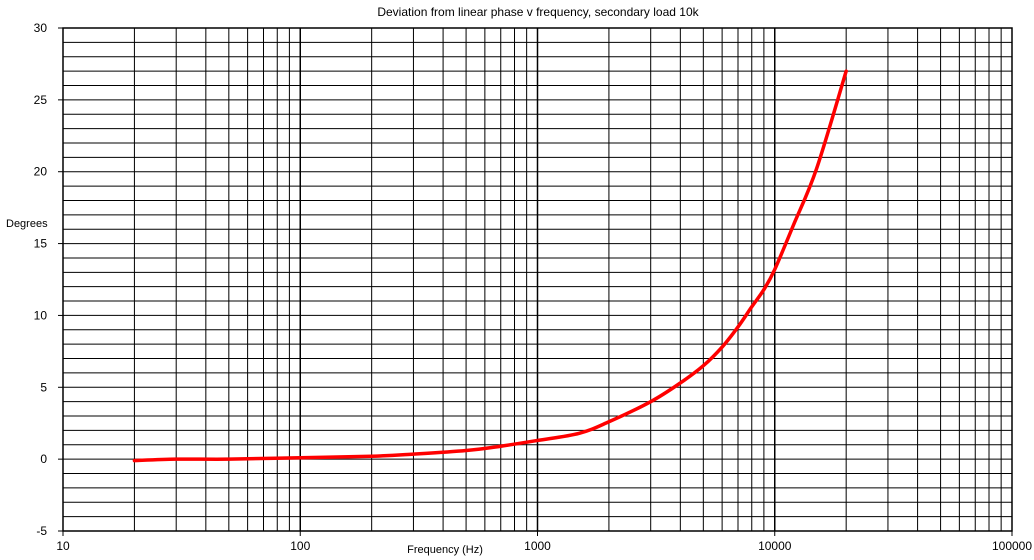  What do you see at coordinates (41, 100) in the screenshot?
I see `y-tick-label: 25` at bounding box center [41, 100].